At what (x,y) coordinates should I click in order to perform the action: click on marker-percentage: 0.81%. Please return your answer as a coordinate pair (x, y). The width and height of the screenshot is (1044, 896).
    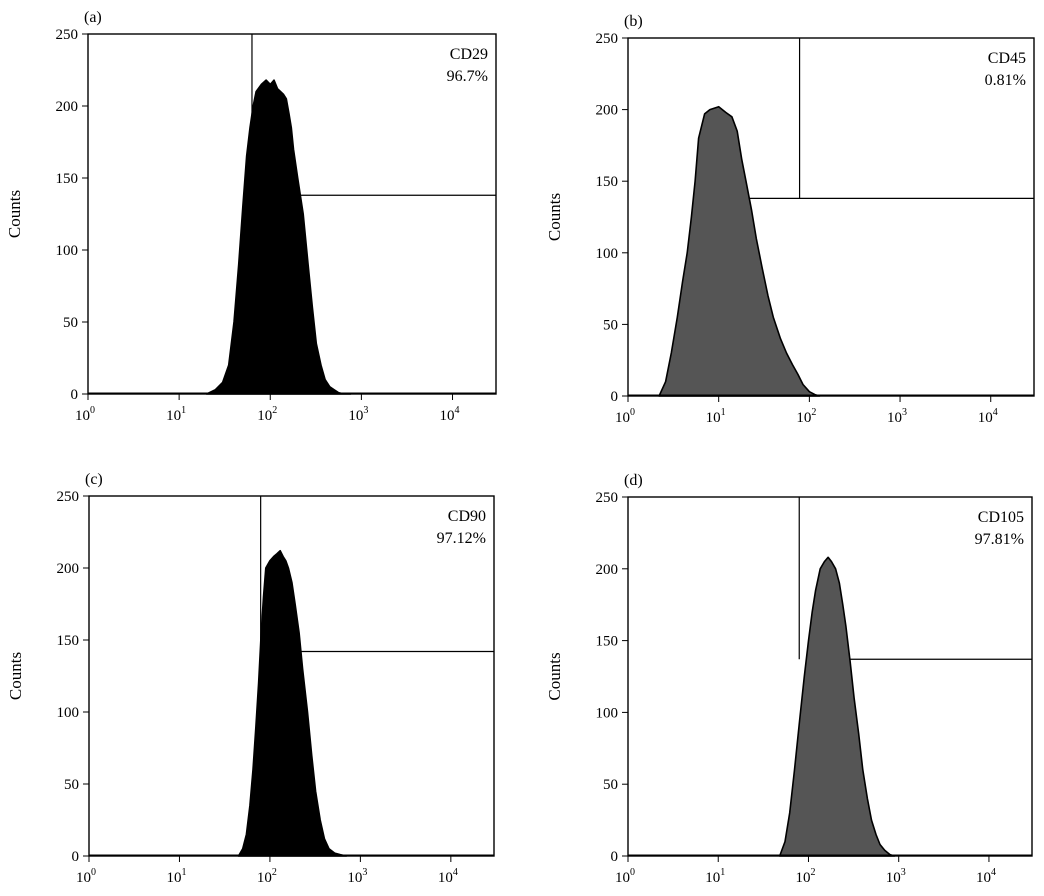
    Looking at the image, I should click on (1005, 80).